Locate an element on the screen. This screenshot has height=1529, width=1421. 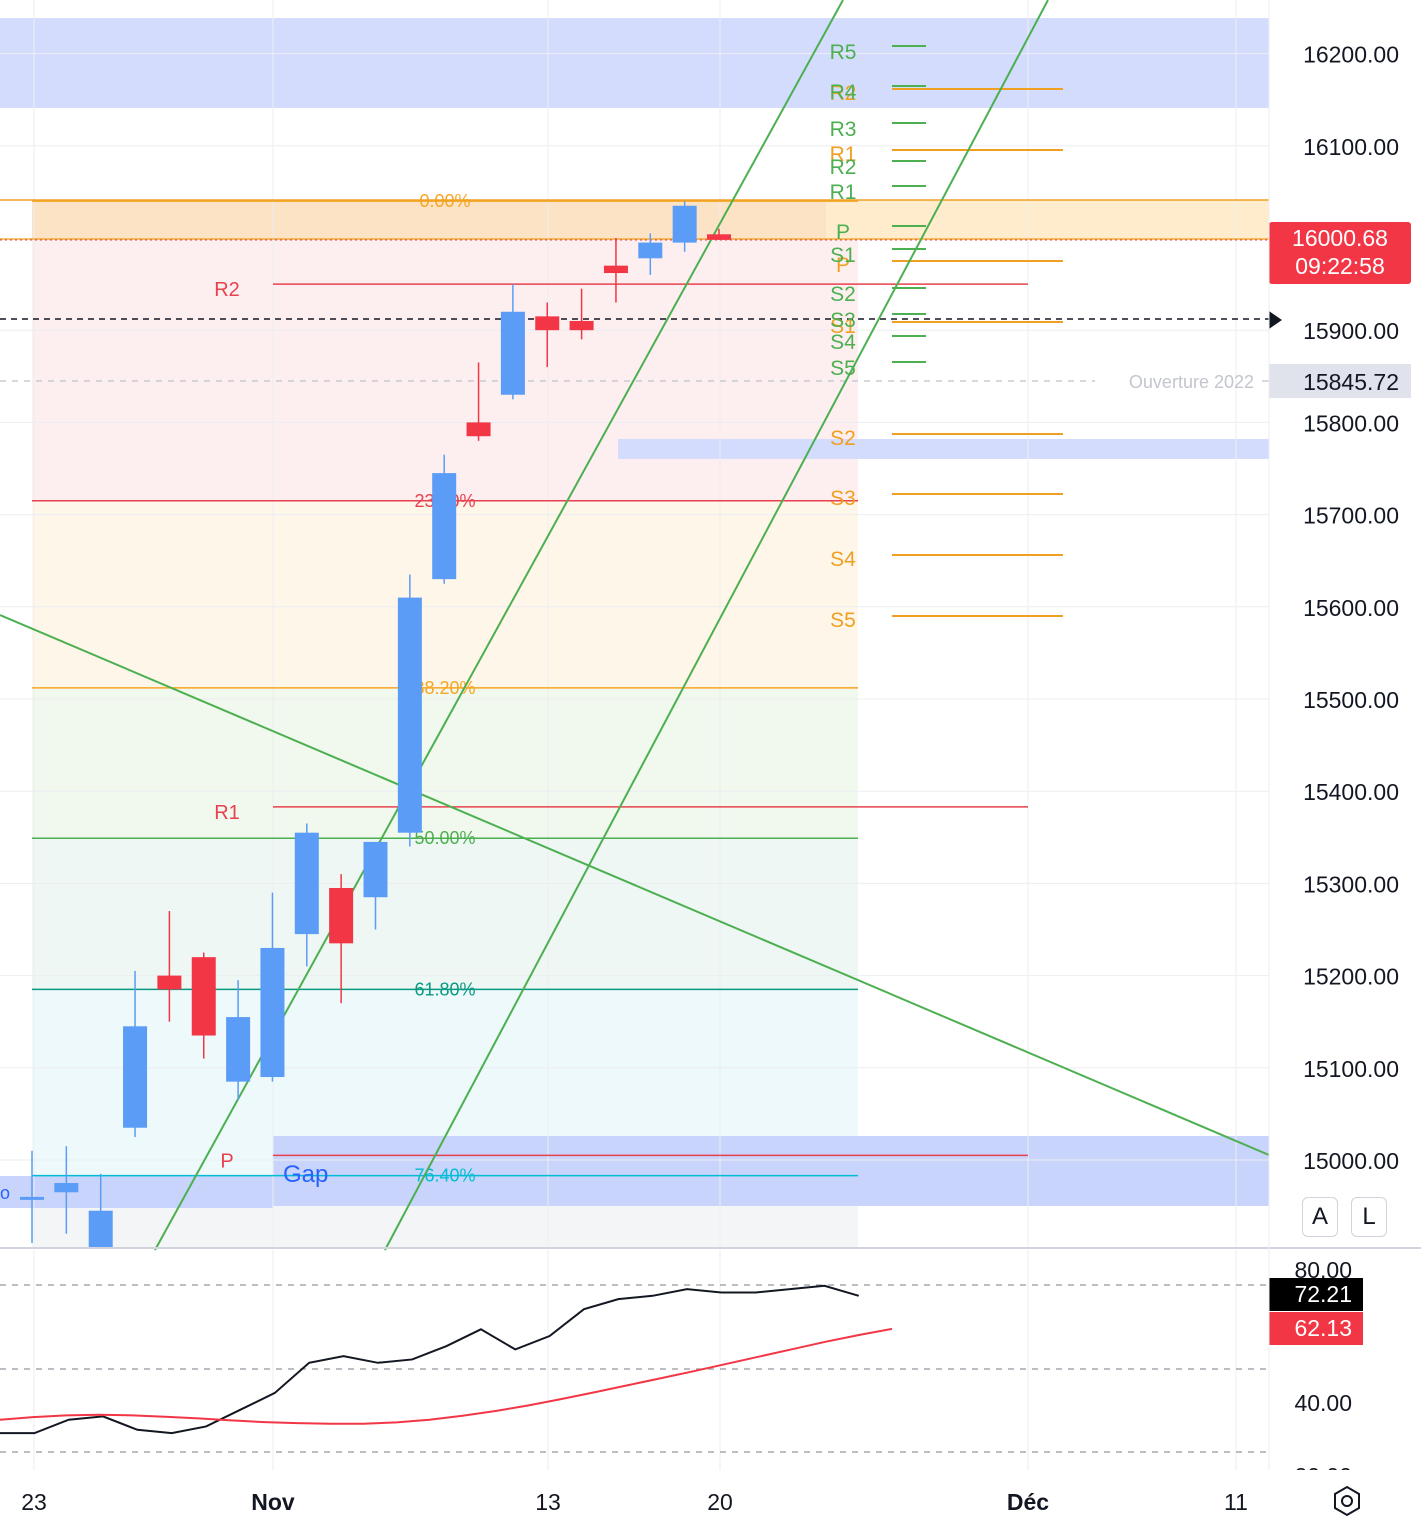
settings-icon-center is located at coordinates (1347, 1501).